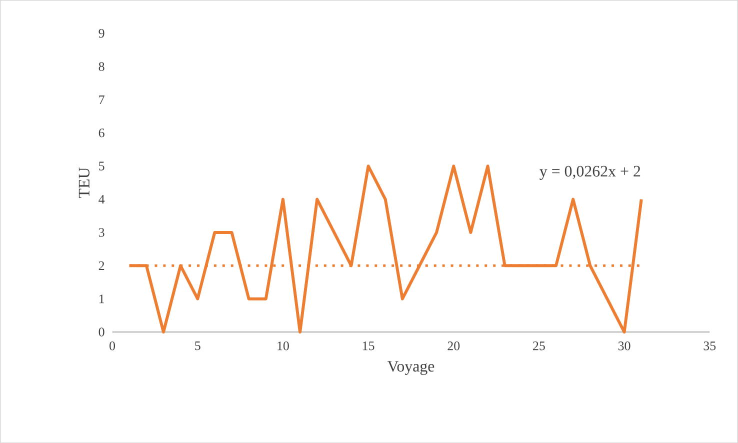 The height and width of the screenshot is (443, 738). What do you see at coordinates (101, 199) in the screenshot?
I see `y-tick-label: 4` at bounding box center [101, 199].